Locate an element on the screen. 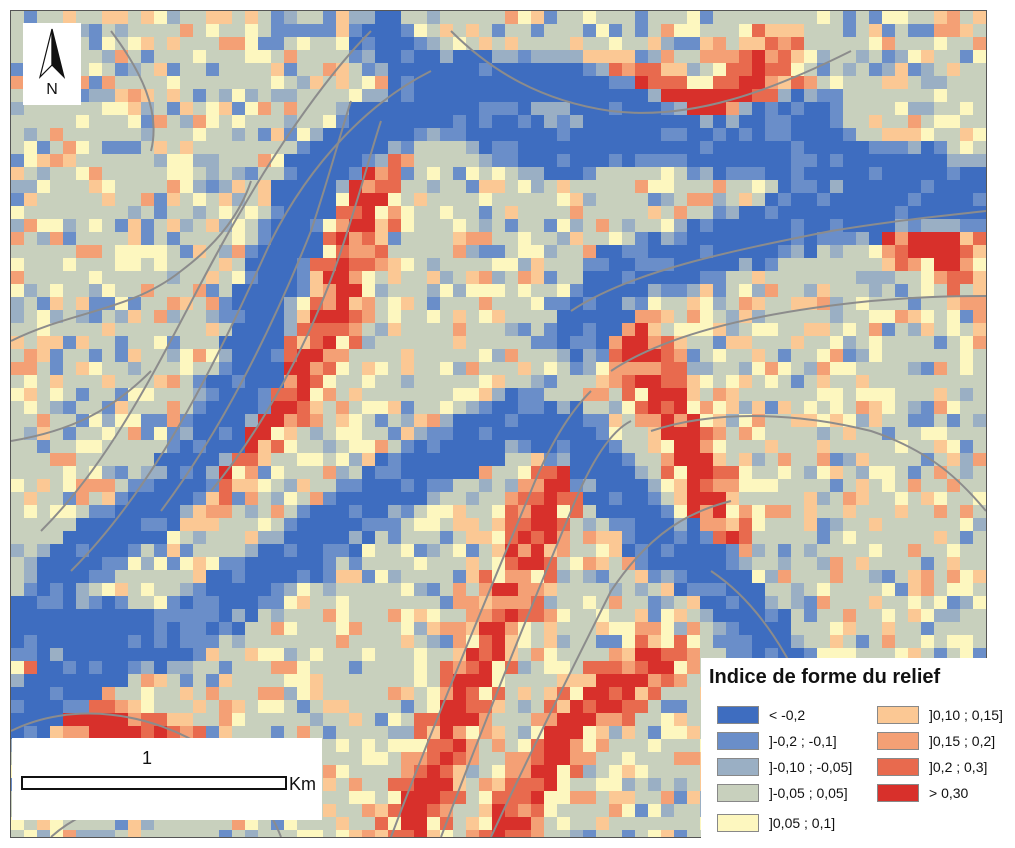 The height and width of the screenshot is (848, 1015). legend-label: ]-0,2 ; -0,1] is located at coordinates (803, 741).